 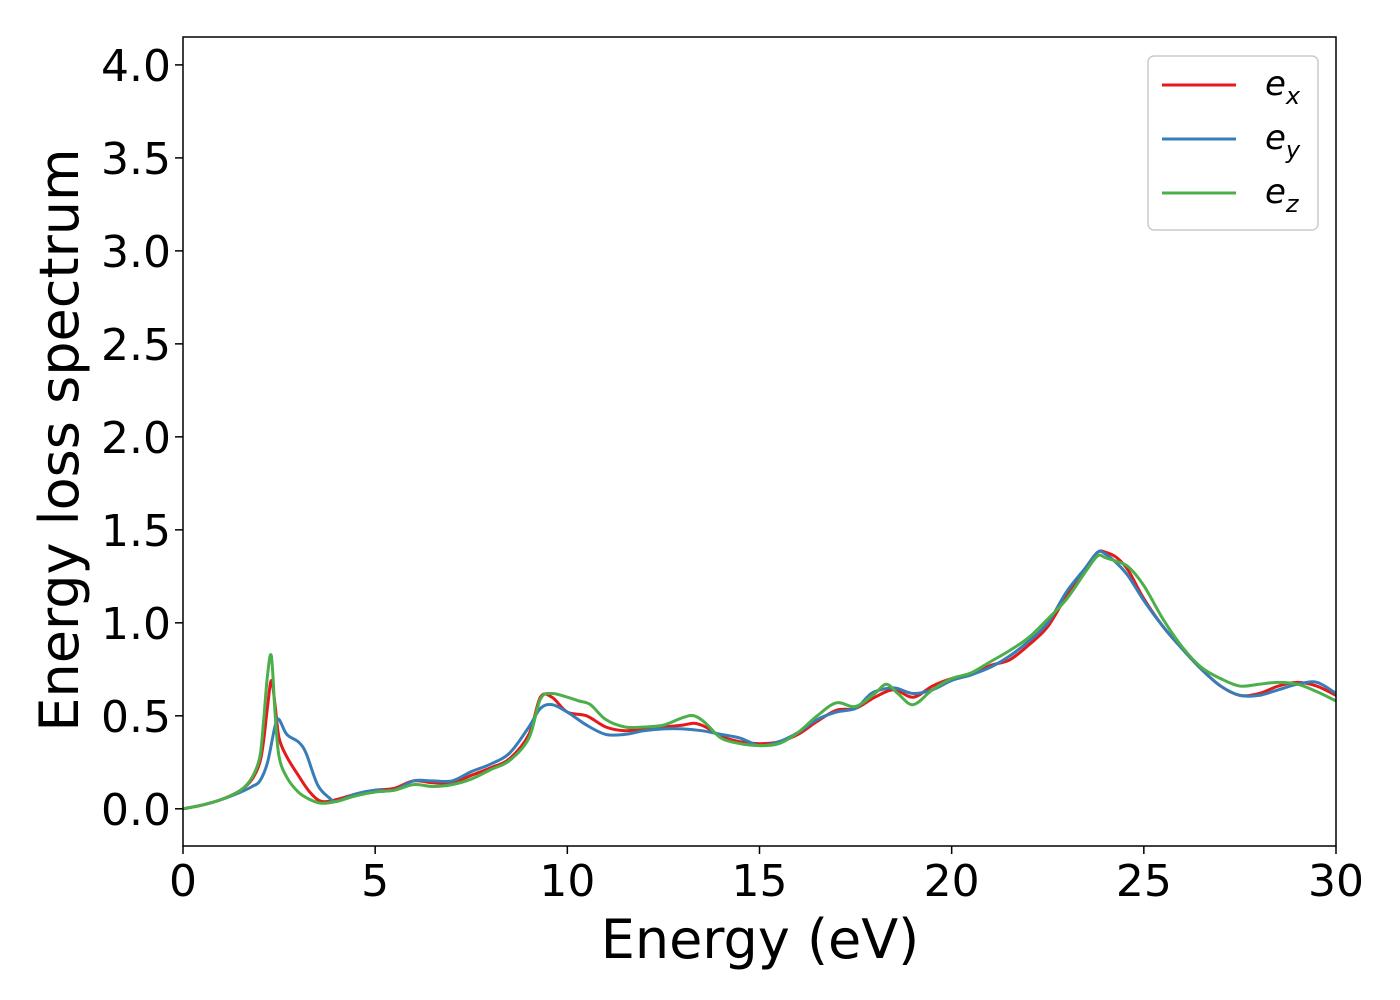 What do you see at coordinates (1233, 143) in the screenshot?
I see `legend-box` at bounding box center [1233, 143].